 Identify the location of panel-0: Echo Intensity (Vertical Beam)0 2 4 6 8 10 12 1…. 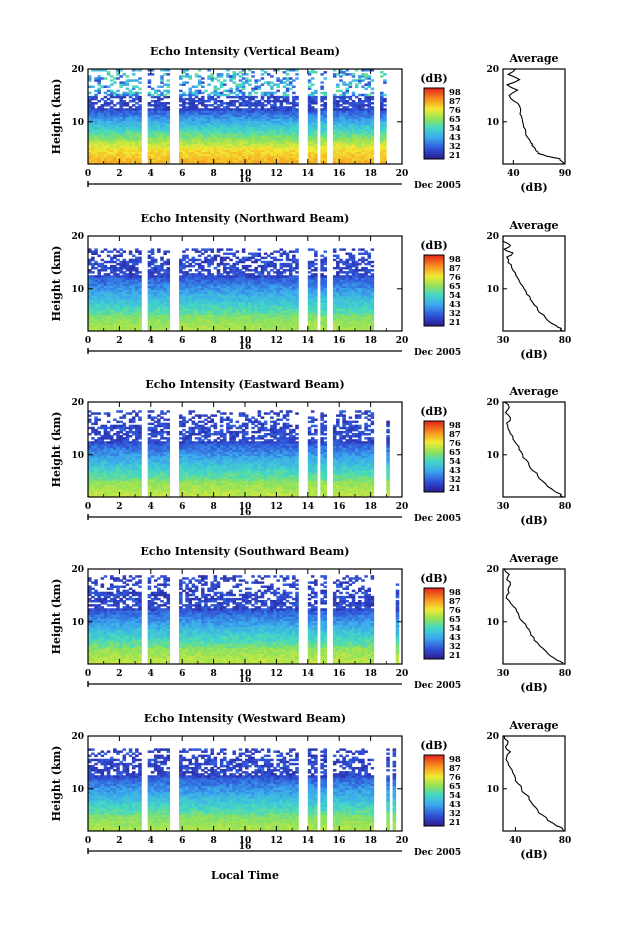
(310, 119).